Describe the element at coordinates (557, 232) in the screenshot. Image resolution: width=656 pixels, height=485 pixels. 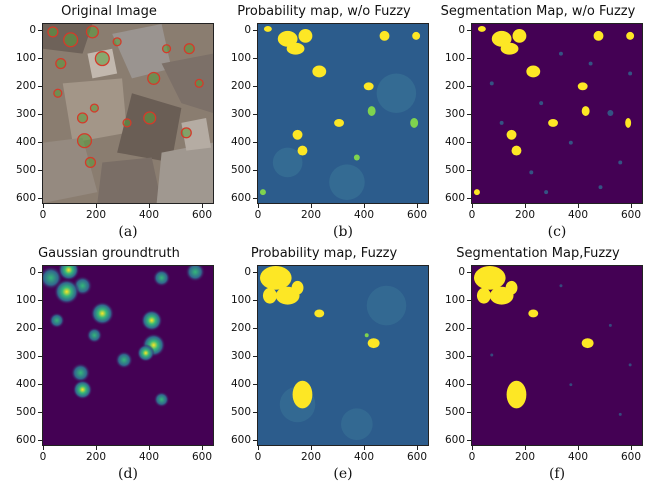
I see `panel-caption: (c)` at that location.